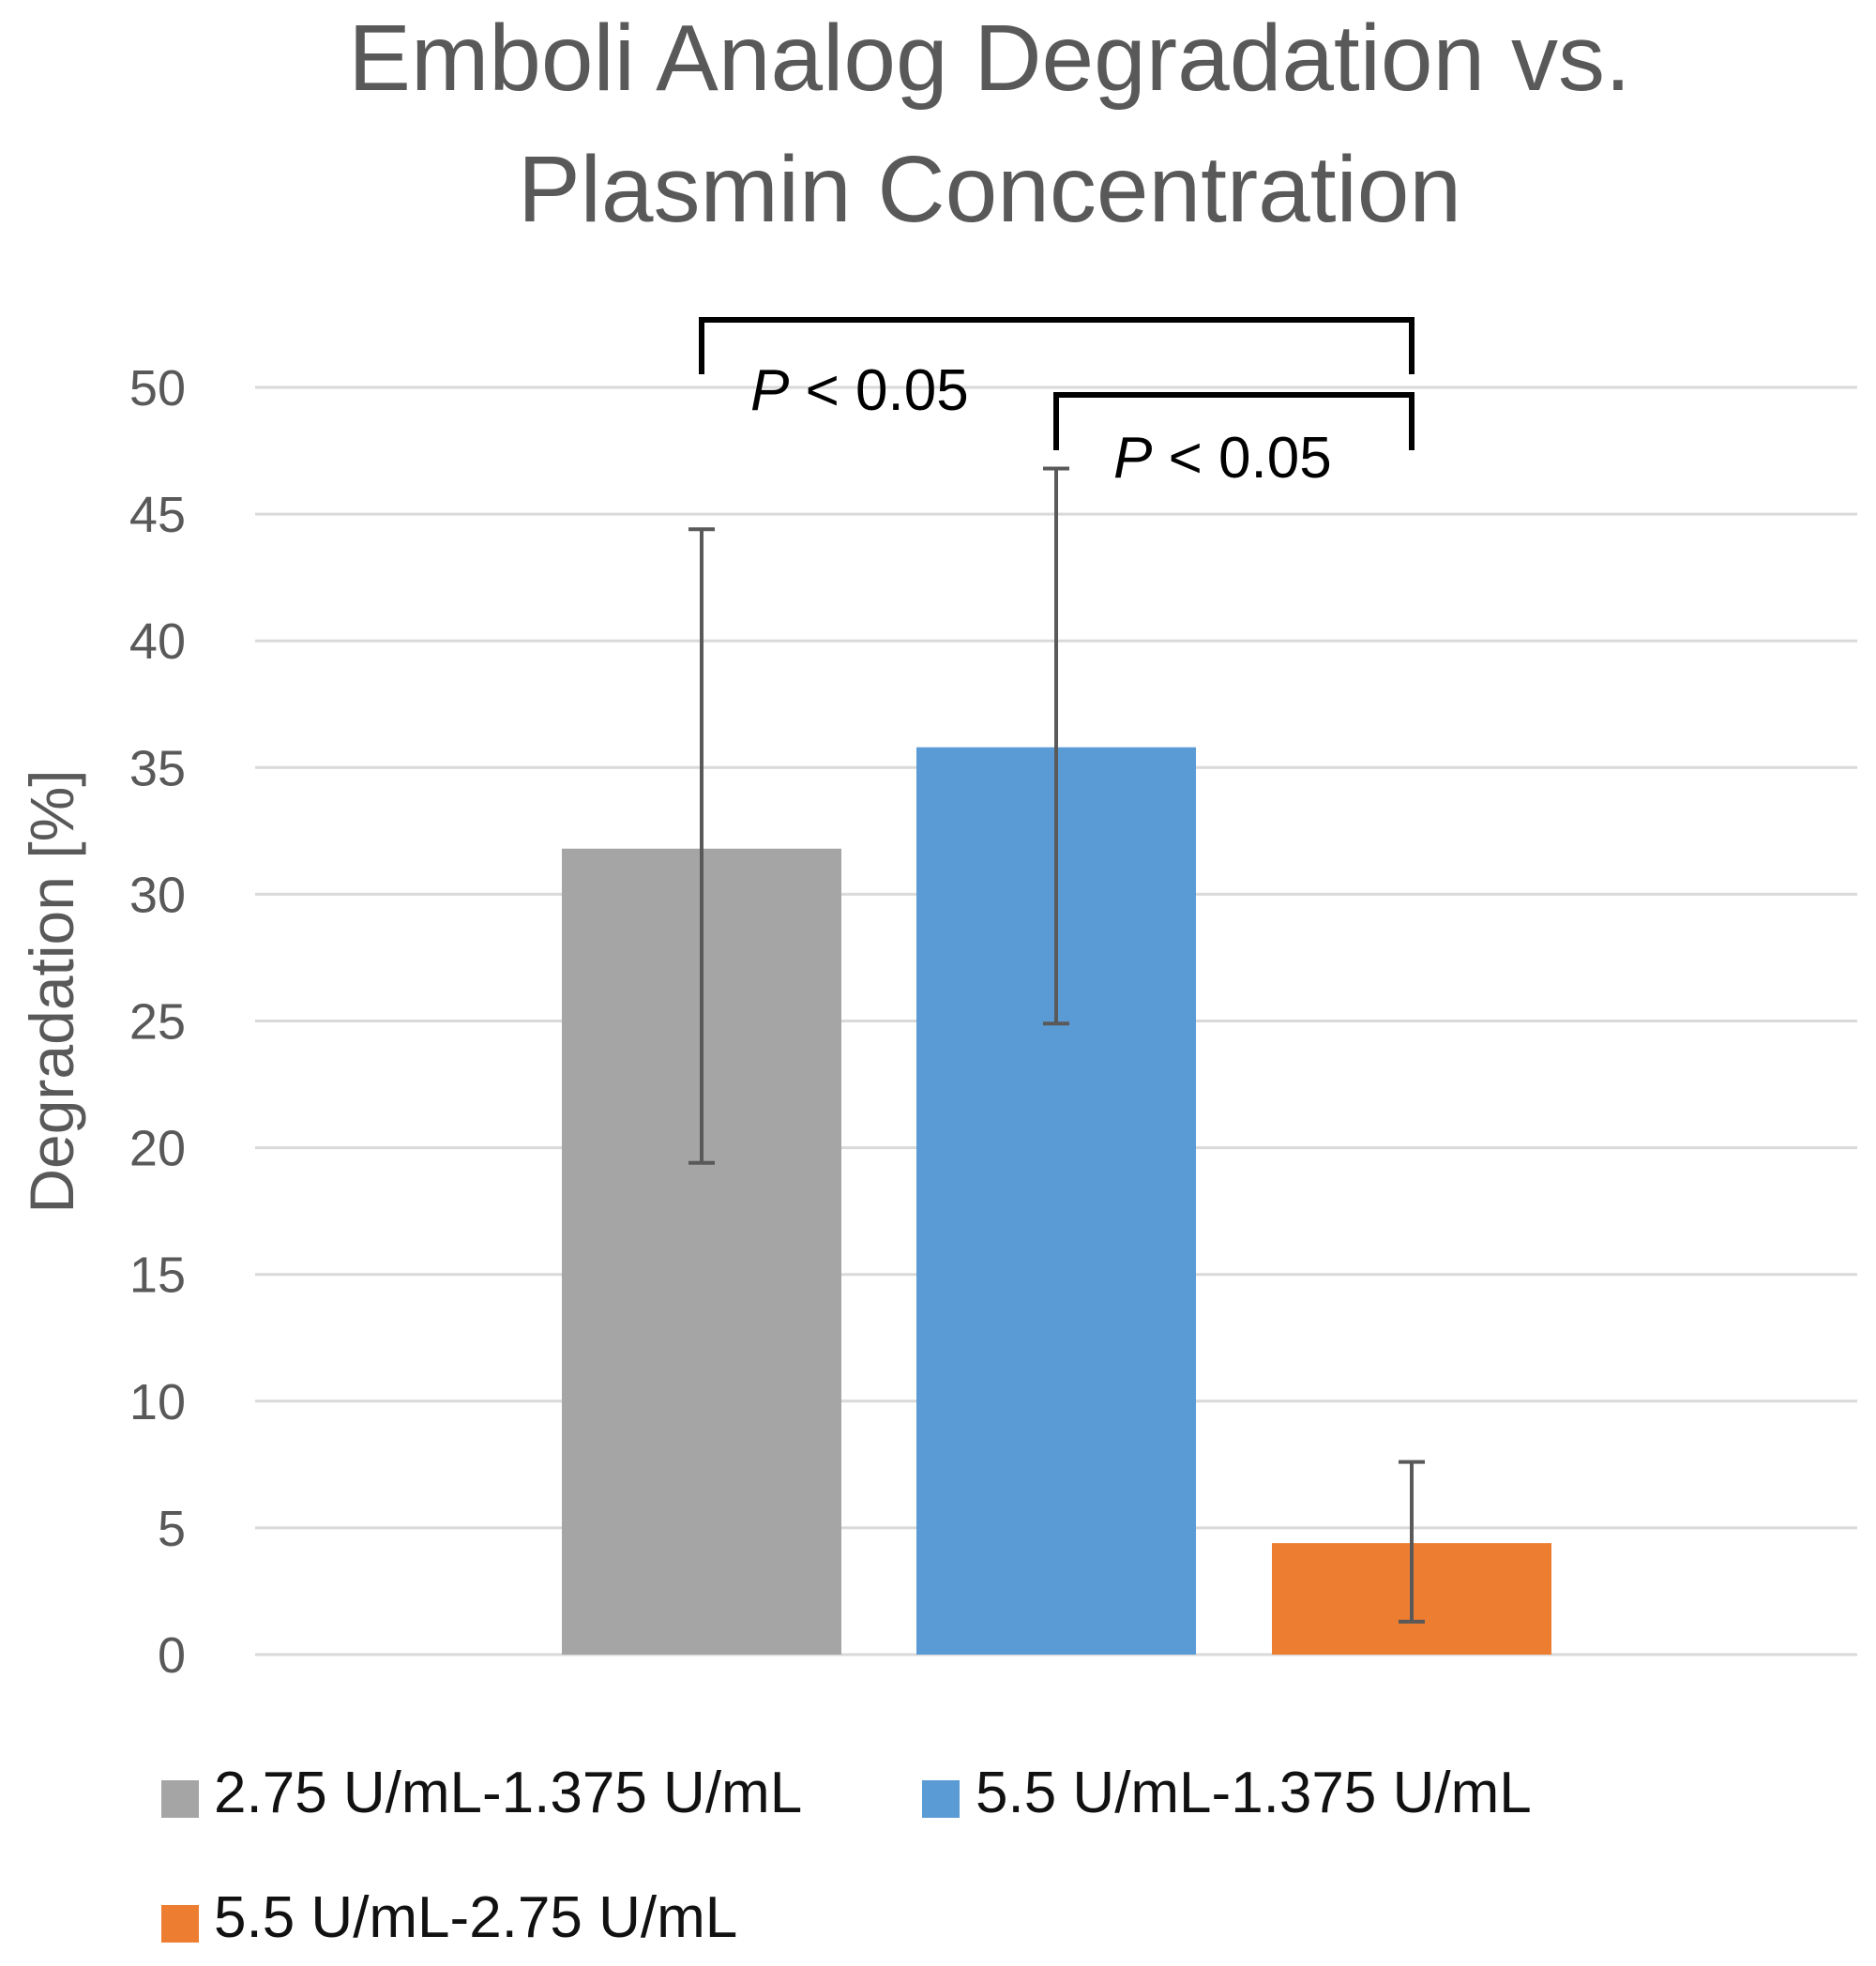 The width and height of the screenshot is (1876, 1966). I want to click on y-axis-label: Degradation [%], so click(51, 991).